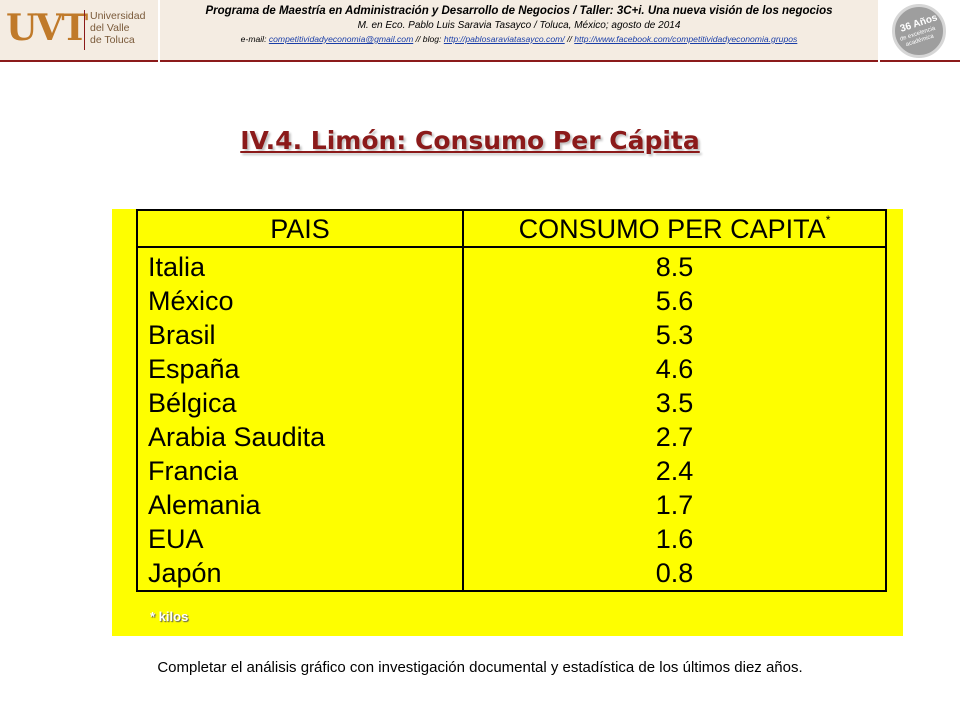 Image resolution: width=960 pixels, height=720 pixels. Describe the element at coordinates (674, 505) in the screenshot. I see `value-cell: 1.7` at that location.